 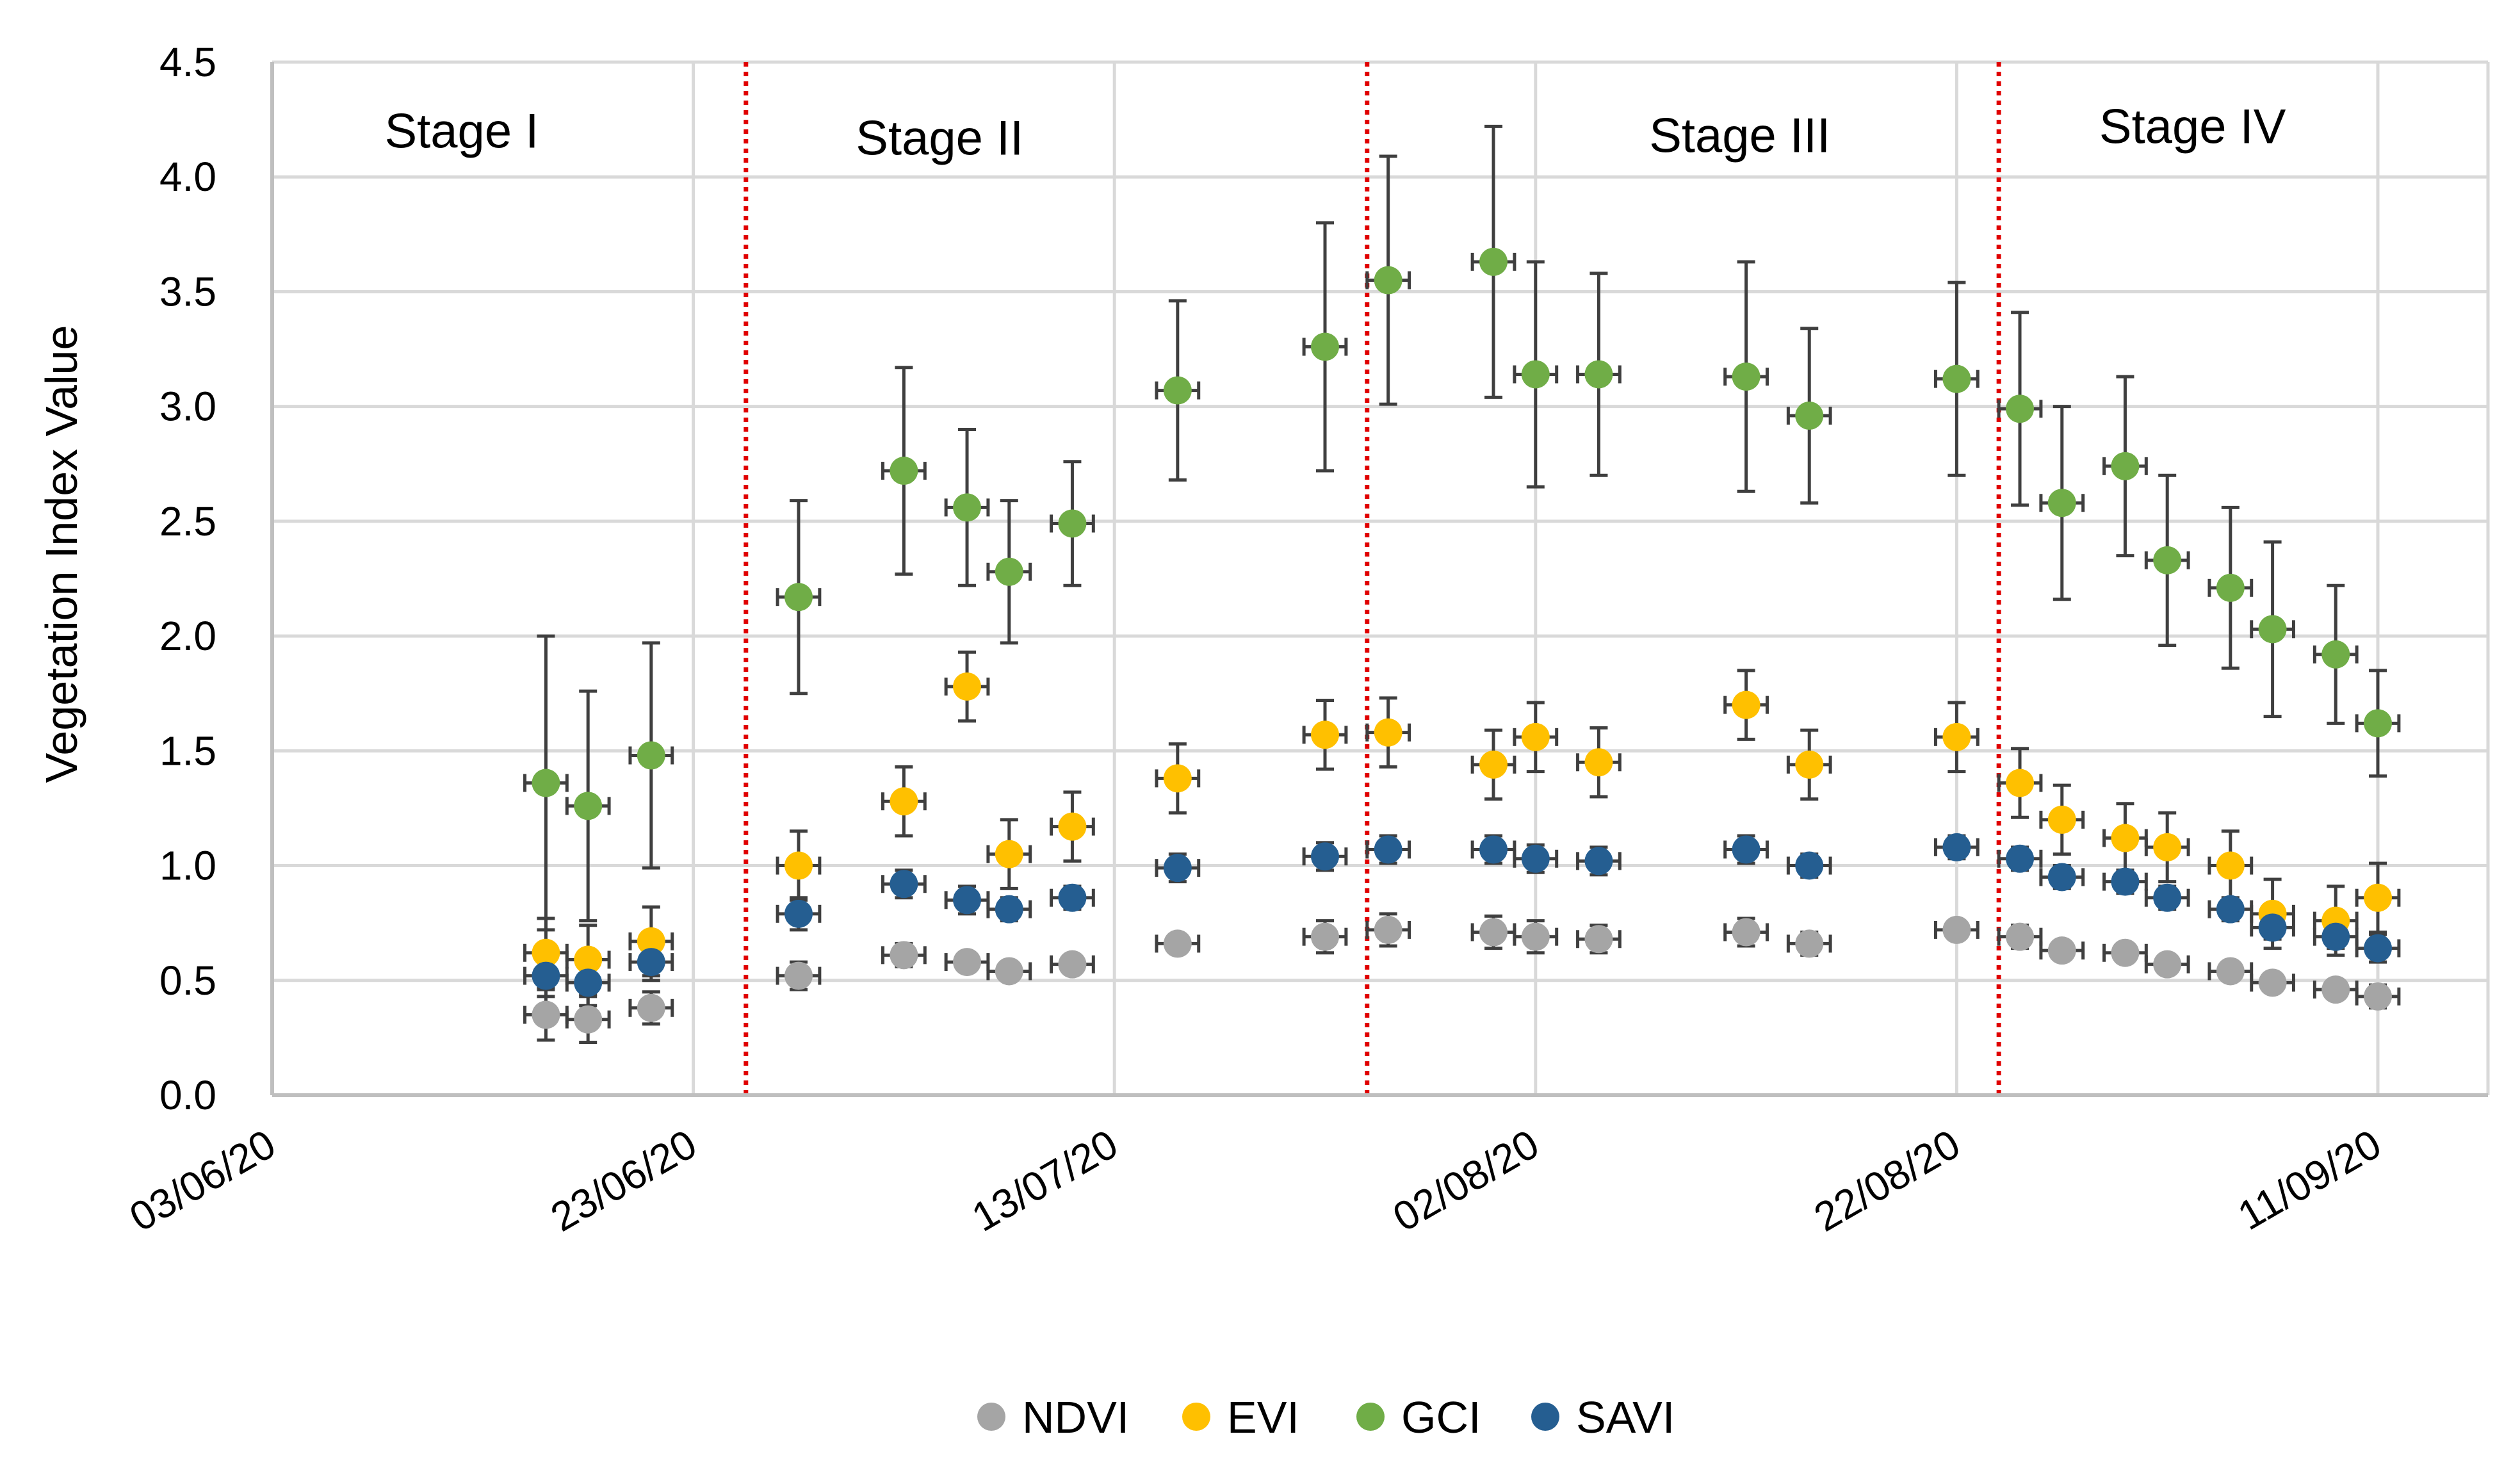 What do you see at coordinates (187, 1095) in the screenshot?
I see `y-tick-label: 0.0` at bounding box center [187, 1095].